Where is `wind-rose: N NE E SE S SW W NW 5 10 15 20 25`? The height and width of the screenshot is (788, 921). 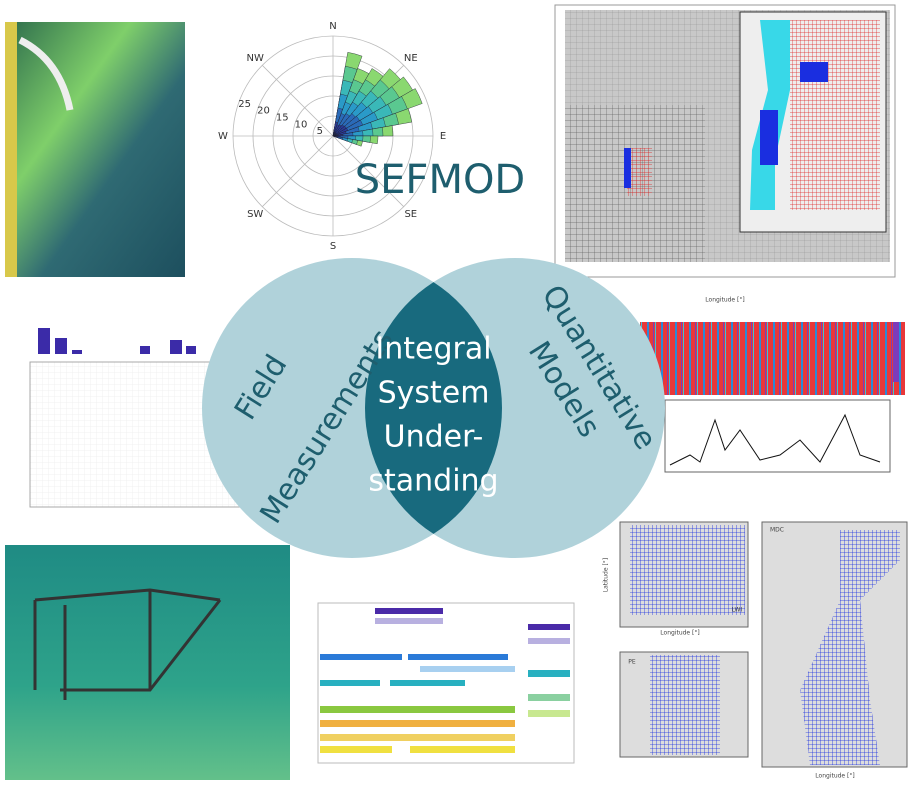 wind-rose: N NE E SE S SW W NW 5 10 15 20 25 is located at coordinates (332, 135).